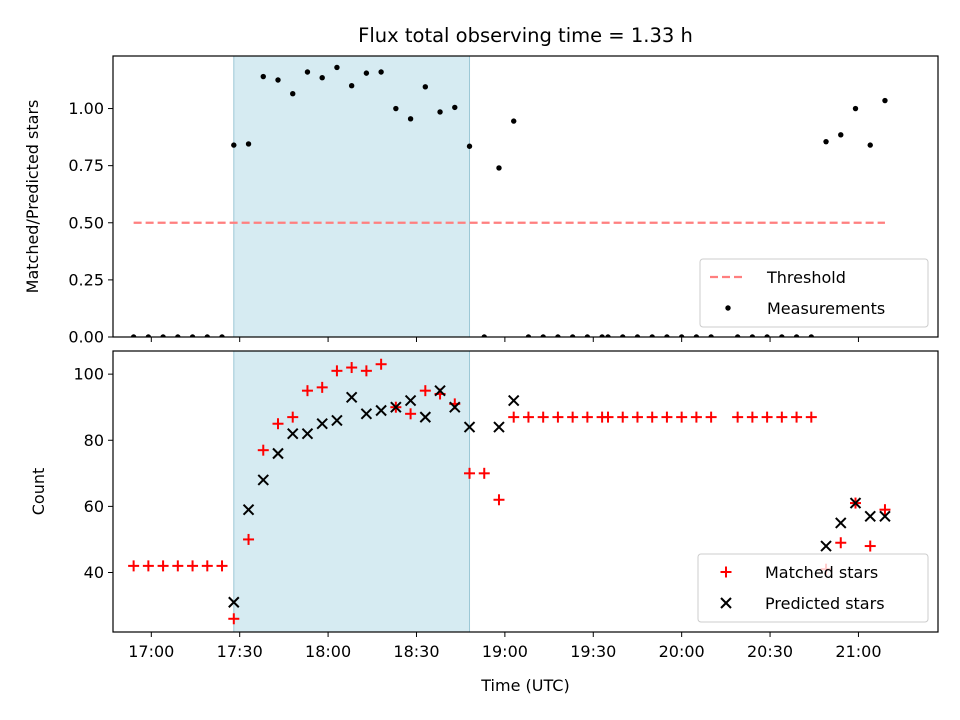 The height and width of the screenshot is (720, 960). I want to click on y-tick-label: 80, so click(94, 440).